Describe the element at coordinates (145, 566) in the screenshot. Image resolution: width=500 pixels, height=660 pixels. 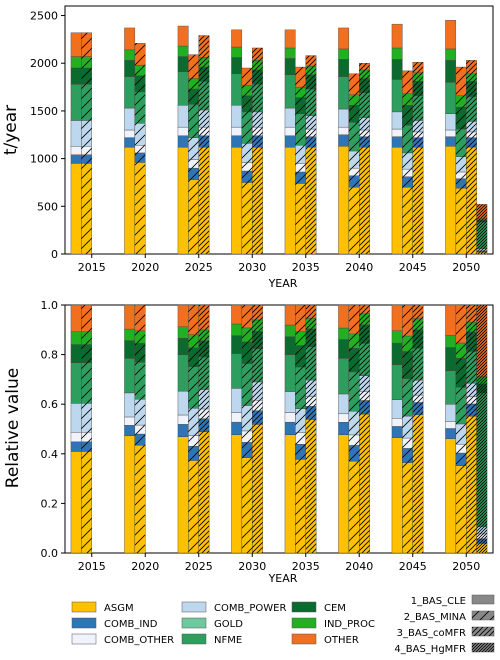
I see `x-tick-label: 2020` at that location.